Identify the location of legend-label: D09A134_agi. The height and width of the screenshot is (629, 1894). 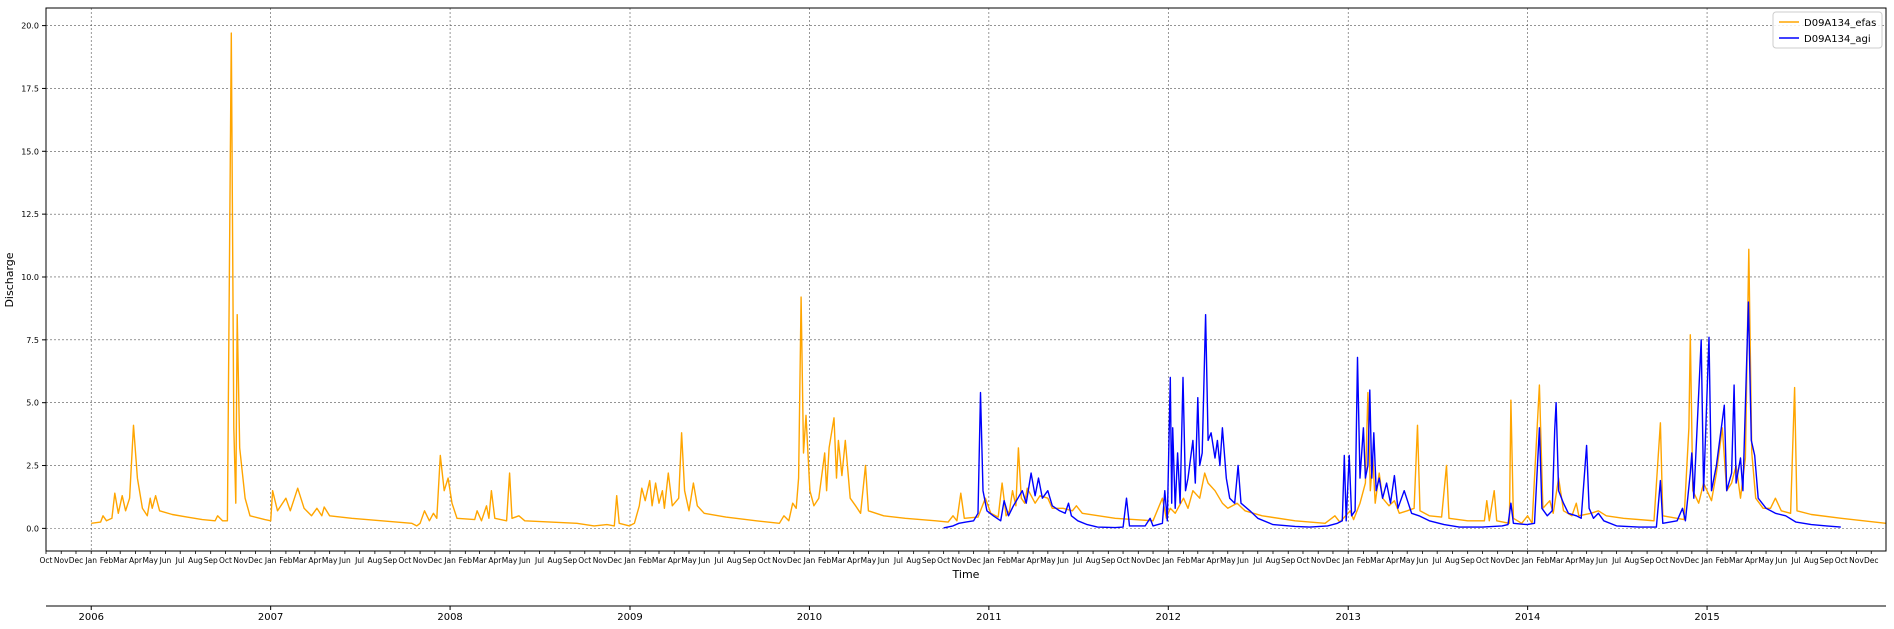
(1837, 39).